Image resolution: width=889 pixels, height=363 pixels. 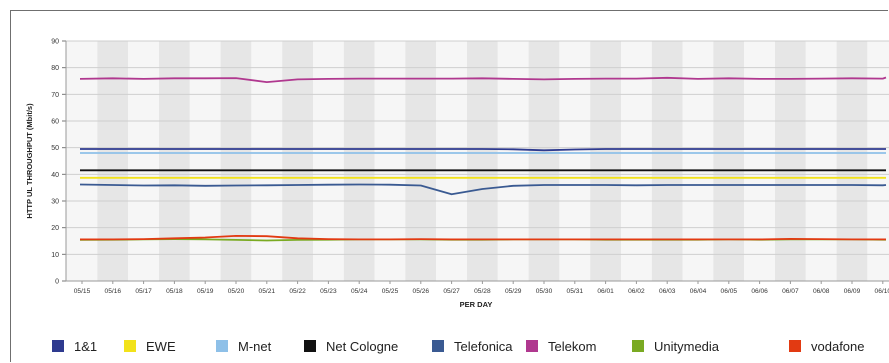 I want to click on x-tick-label: 05/30, so click(x=544, y=291).